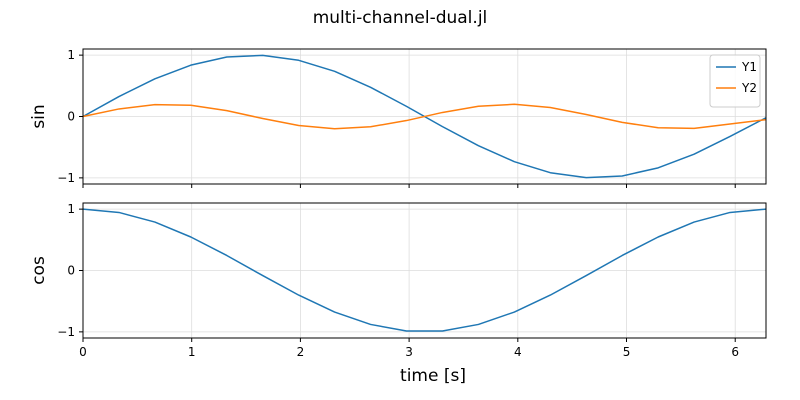 The width and height of the screenshot is (800, 400). What do you see at coordinates (400, 18) in the screenshot?
I see `chart-title: multi-channel-dual.jl` at bounding box center [400, 18].